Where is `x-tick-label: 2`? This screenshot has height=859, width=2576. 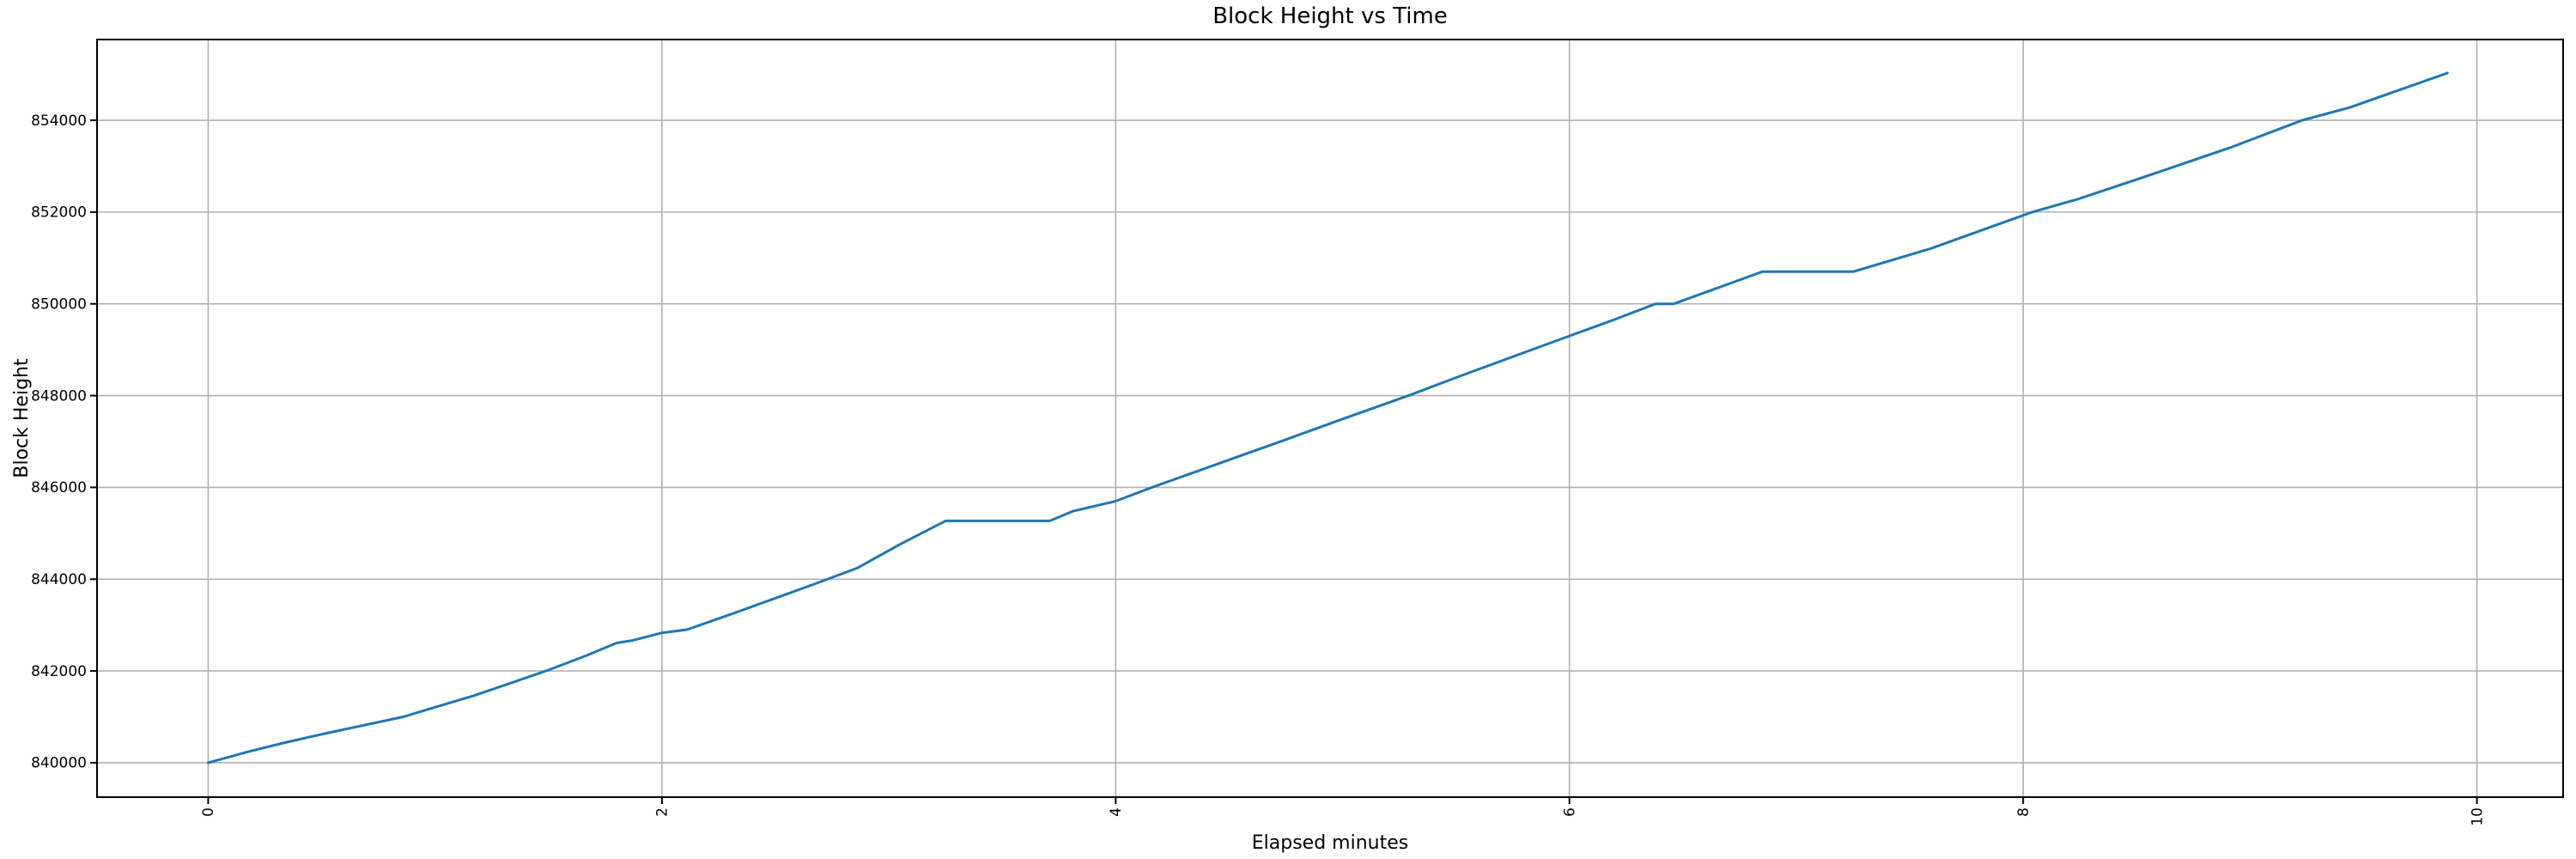
x-tick-label: 2 is located at coordinates (662, 812).